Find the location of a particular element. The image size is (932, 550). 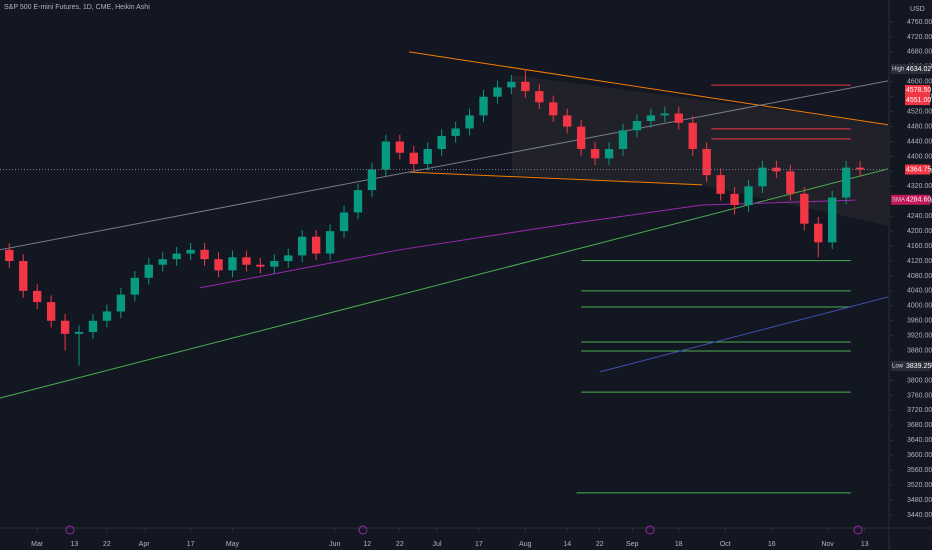

price-tag-label: High is located at coordinates (898, 70).